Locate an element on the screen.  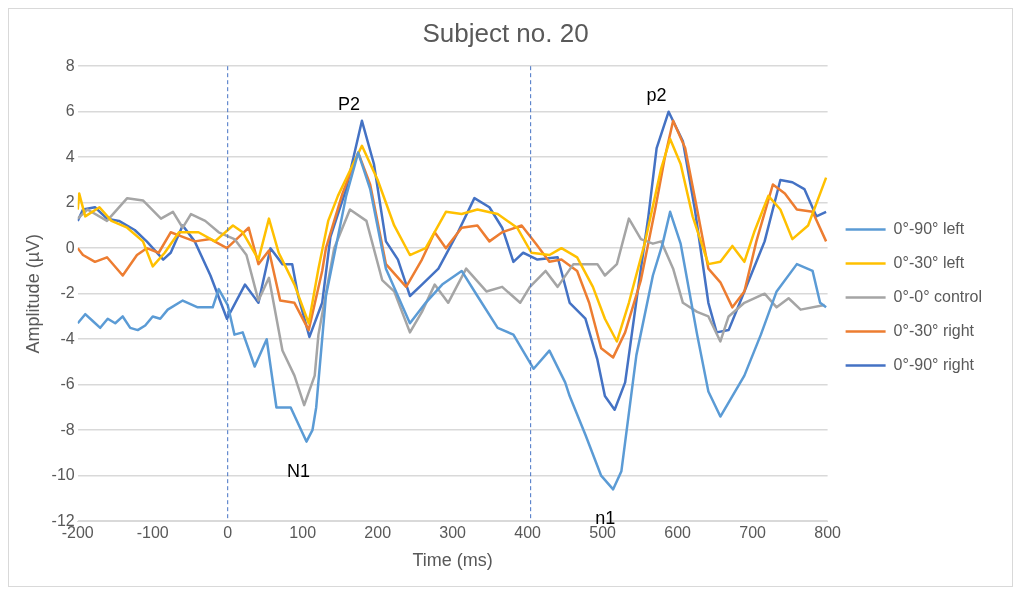
y-tick-label: -6 is located at coordinates (67, 384).